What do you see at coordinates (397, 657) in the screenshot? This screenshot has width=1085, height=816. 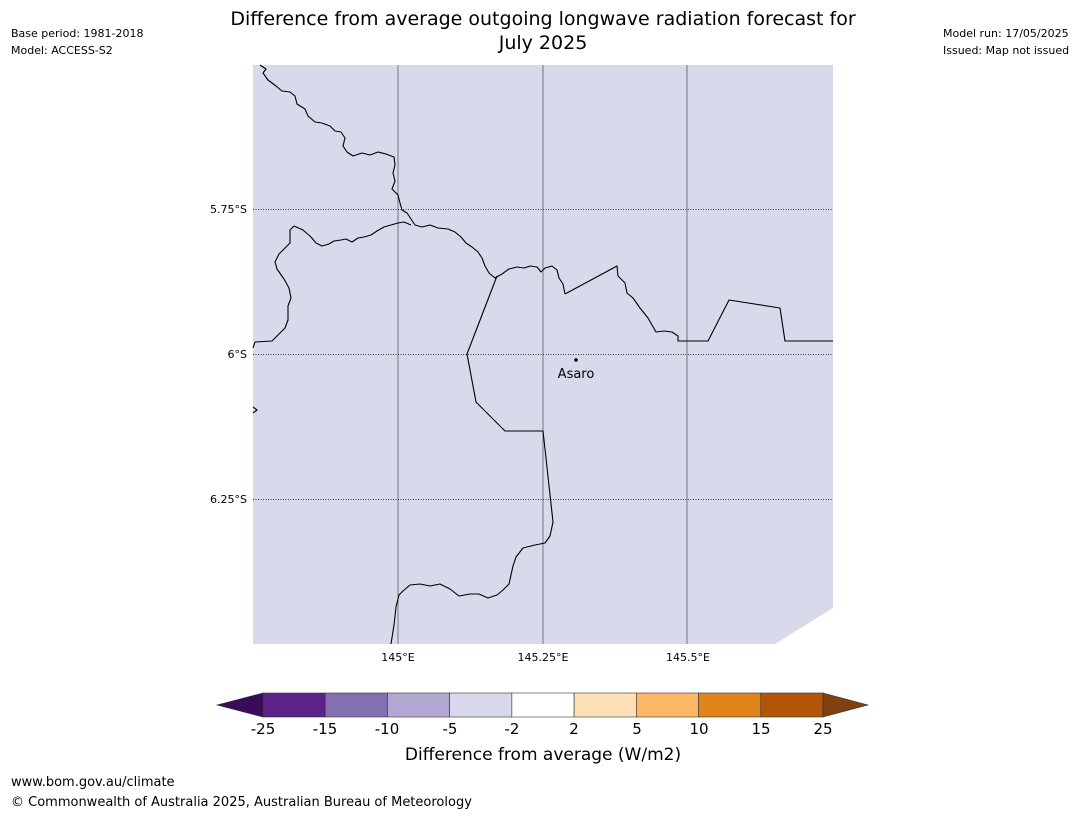 I see `lon-label-145e: 145°E` at bounding box center [397, 657].